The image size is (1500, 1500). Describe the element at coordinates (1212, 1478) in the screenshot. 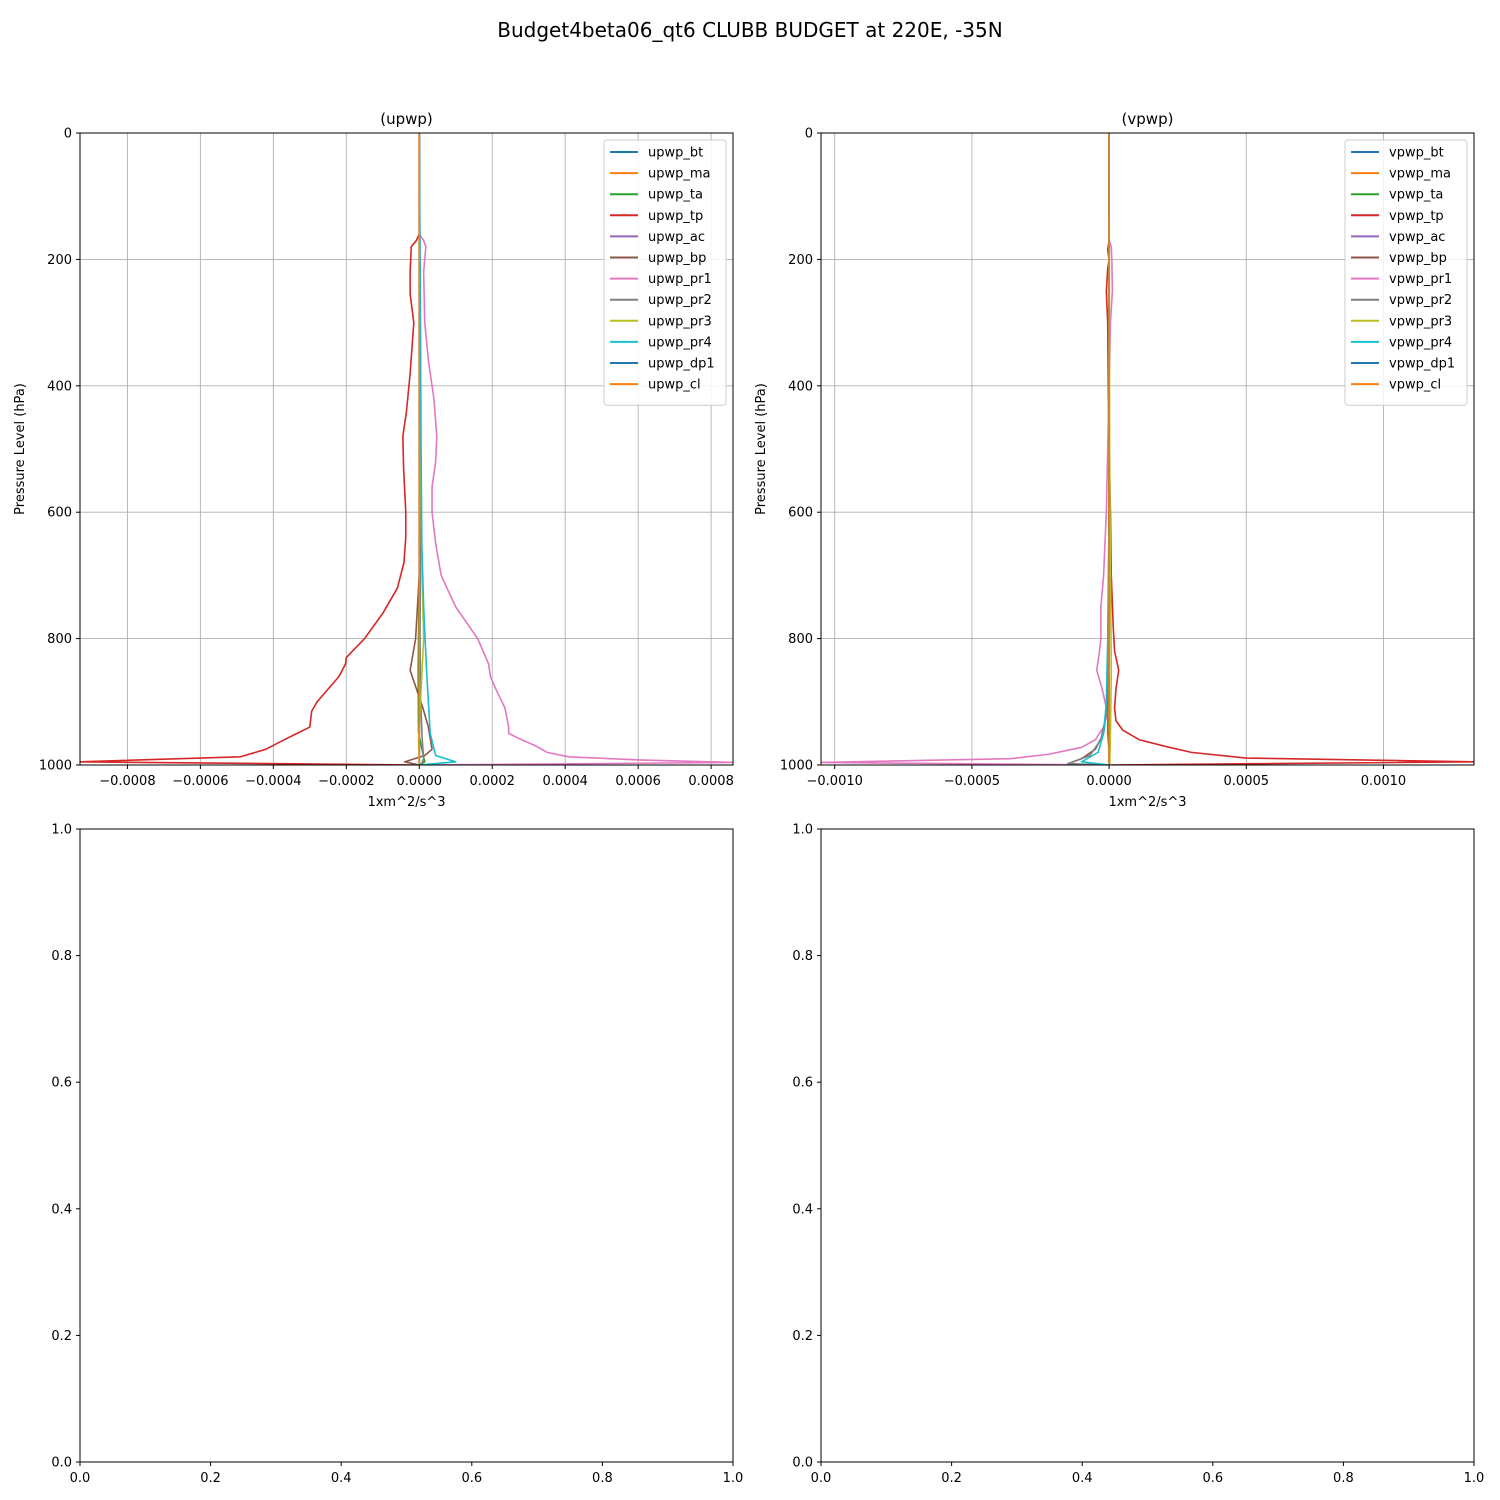

I see `x-tick-label: 0.6` at that location.